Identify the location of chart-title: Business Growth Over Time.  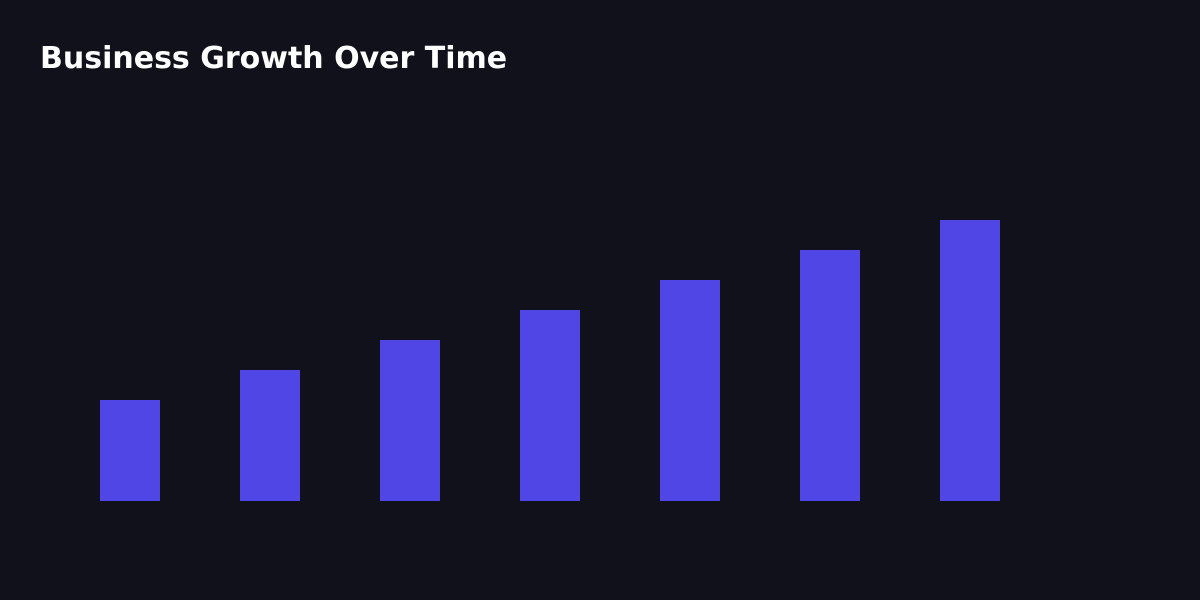
(274, 58).